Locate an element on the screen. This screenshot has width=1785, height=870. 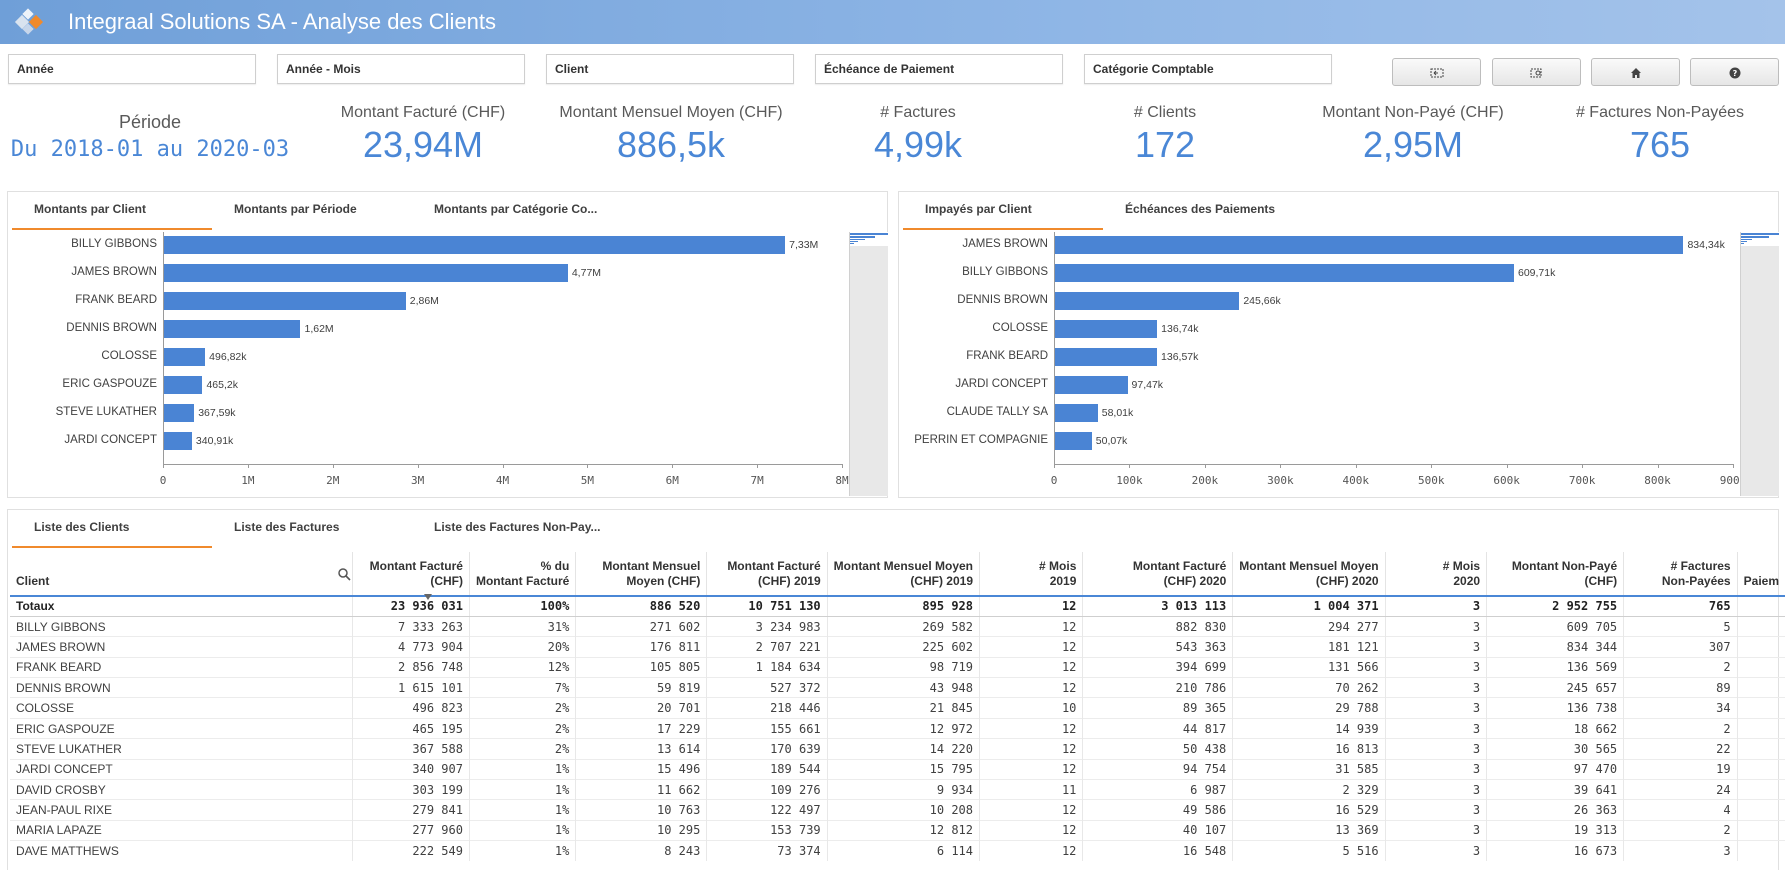
table-cell: 15 795 is located at coordinates (903, 769).